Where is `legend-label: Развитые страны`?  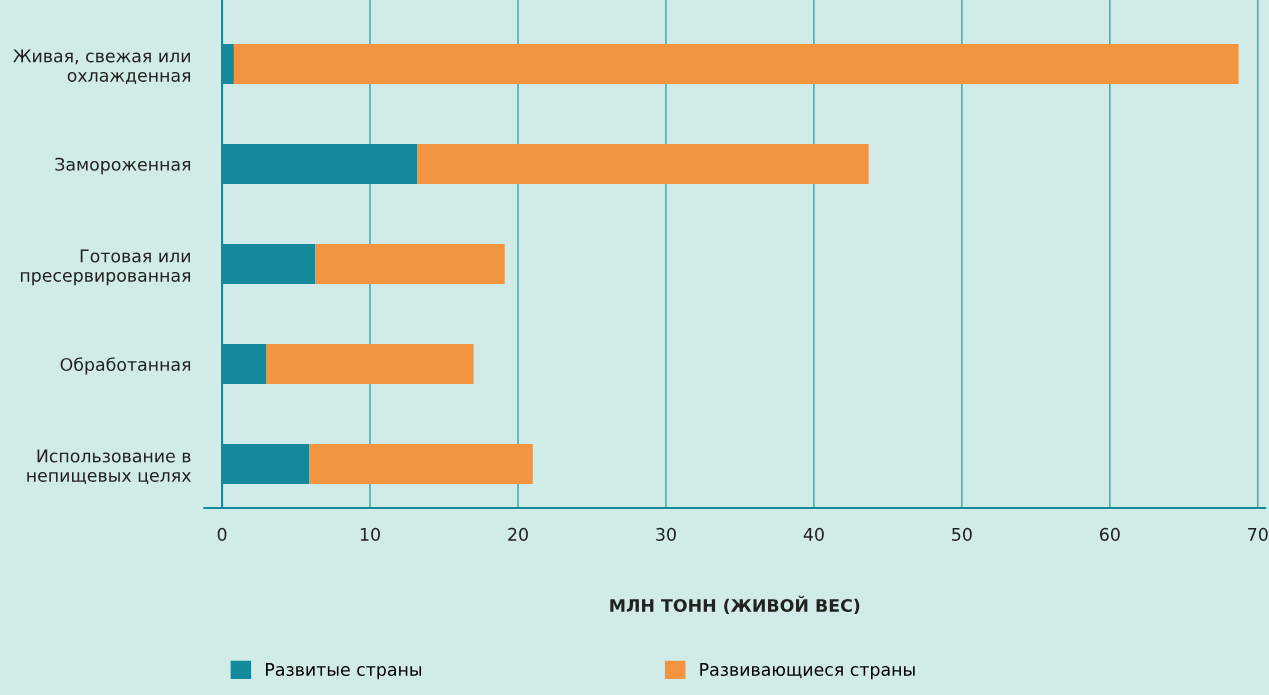
legend-label: Развитые страны is located at coordinates (344, 671).